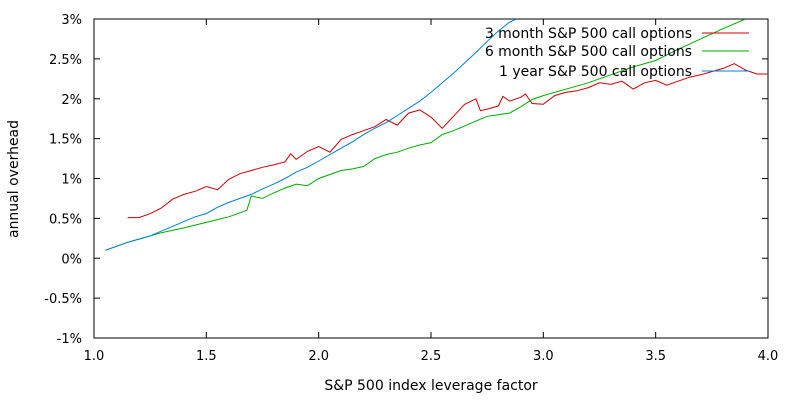  Describe the element at coordinates (588, 34) in the screenshot. I see `legend-label-1: 3 month S&P 500 call options` at that location.